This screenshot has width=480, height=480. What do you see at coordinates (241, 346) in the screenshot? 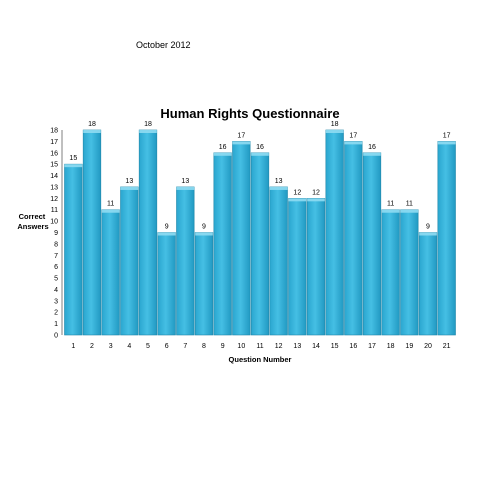
I see `x-tick-label: 10` at bounding box center [241, 346].